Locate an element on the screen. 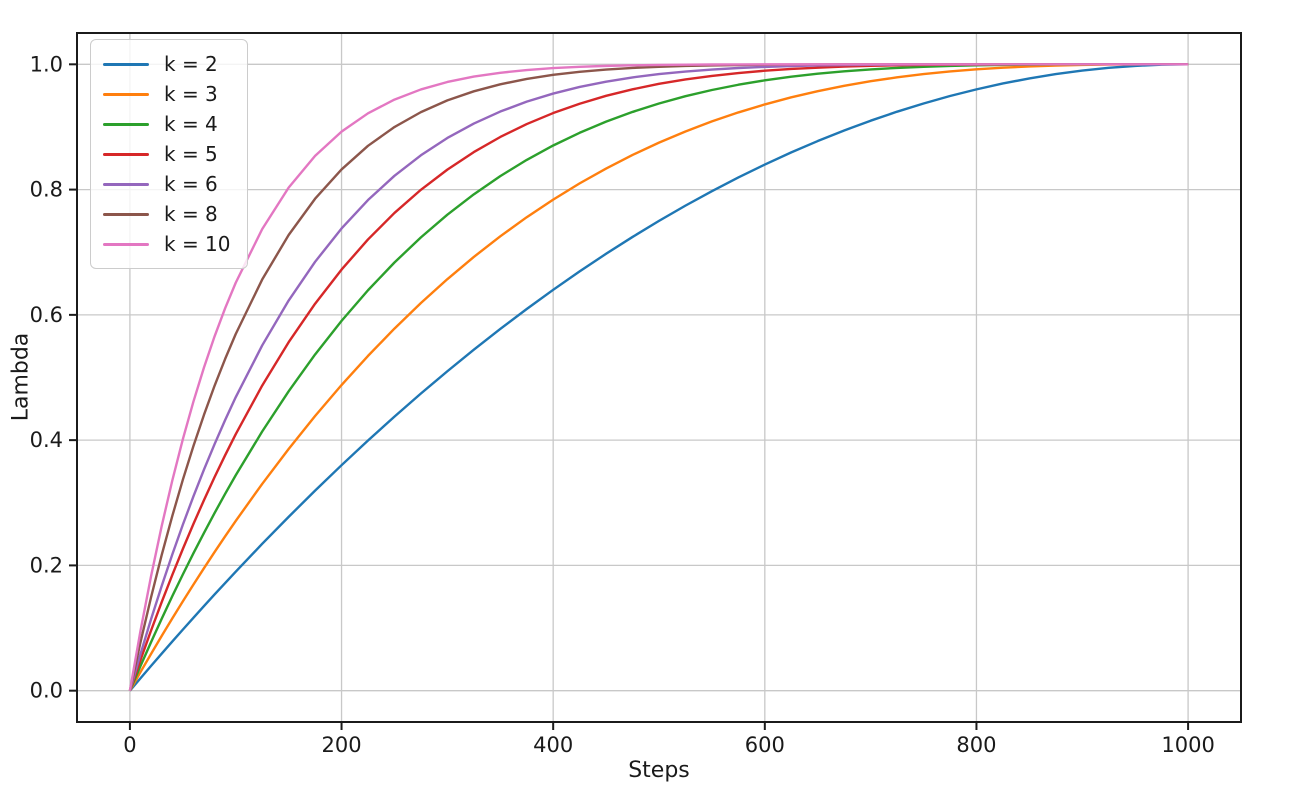 Image resolution: width=1300 pixels, height=793 pixels. x-tick-label: 0 is located at coordinates (129, 745).